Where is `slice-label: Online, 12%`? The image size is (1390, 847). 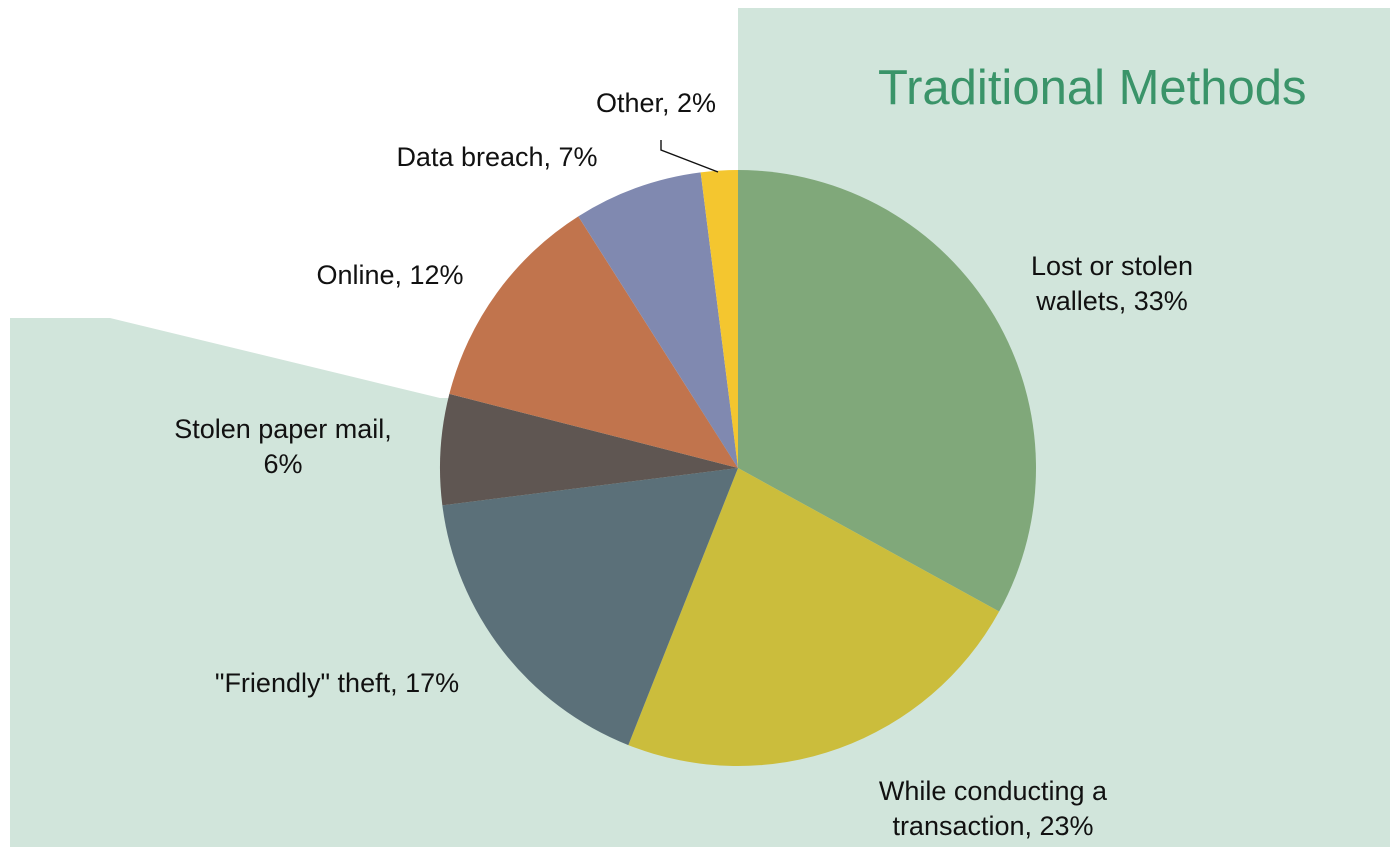 slice-label: Online, 12% is located at coordinates (389, 275).